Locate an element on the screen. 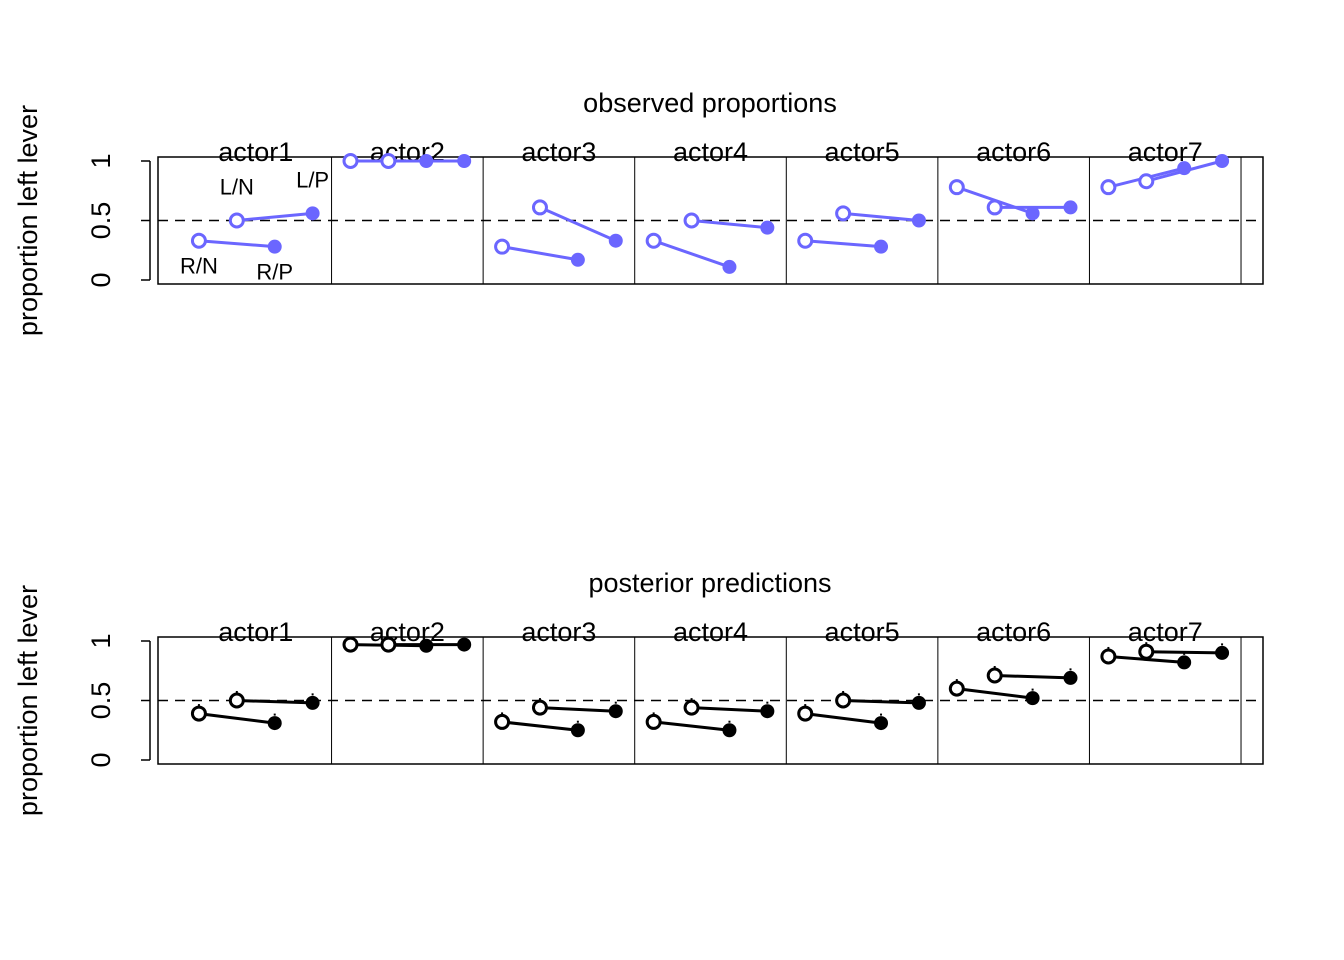 This screenshot has height=960, width=1344. actor-group-actor1: actor1 R/N L/N R/P L/P is located at coordinates (254, 211).